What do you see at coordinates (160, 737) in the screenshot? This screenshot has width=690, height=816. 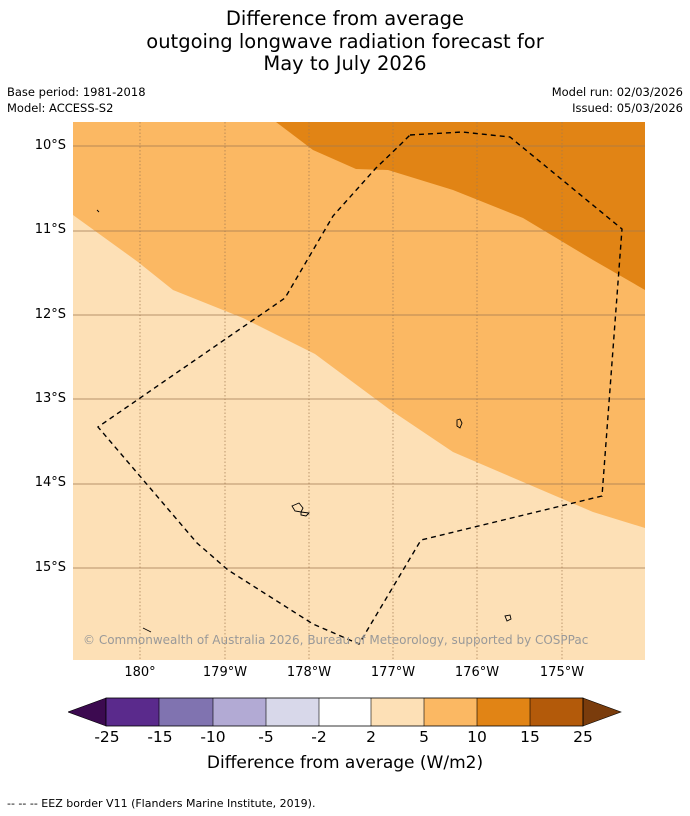 I see `colorbar-tick: -15` at bounding box center [160, 737].